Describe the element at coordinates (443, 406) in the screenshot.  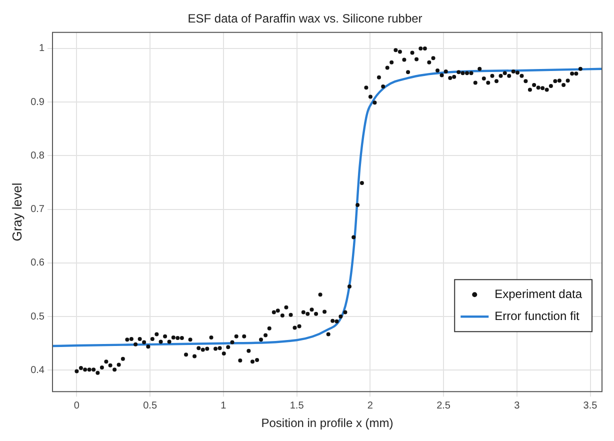
I see `x-tick-label: 2.5` at that location.